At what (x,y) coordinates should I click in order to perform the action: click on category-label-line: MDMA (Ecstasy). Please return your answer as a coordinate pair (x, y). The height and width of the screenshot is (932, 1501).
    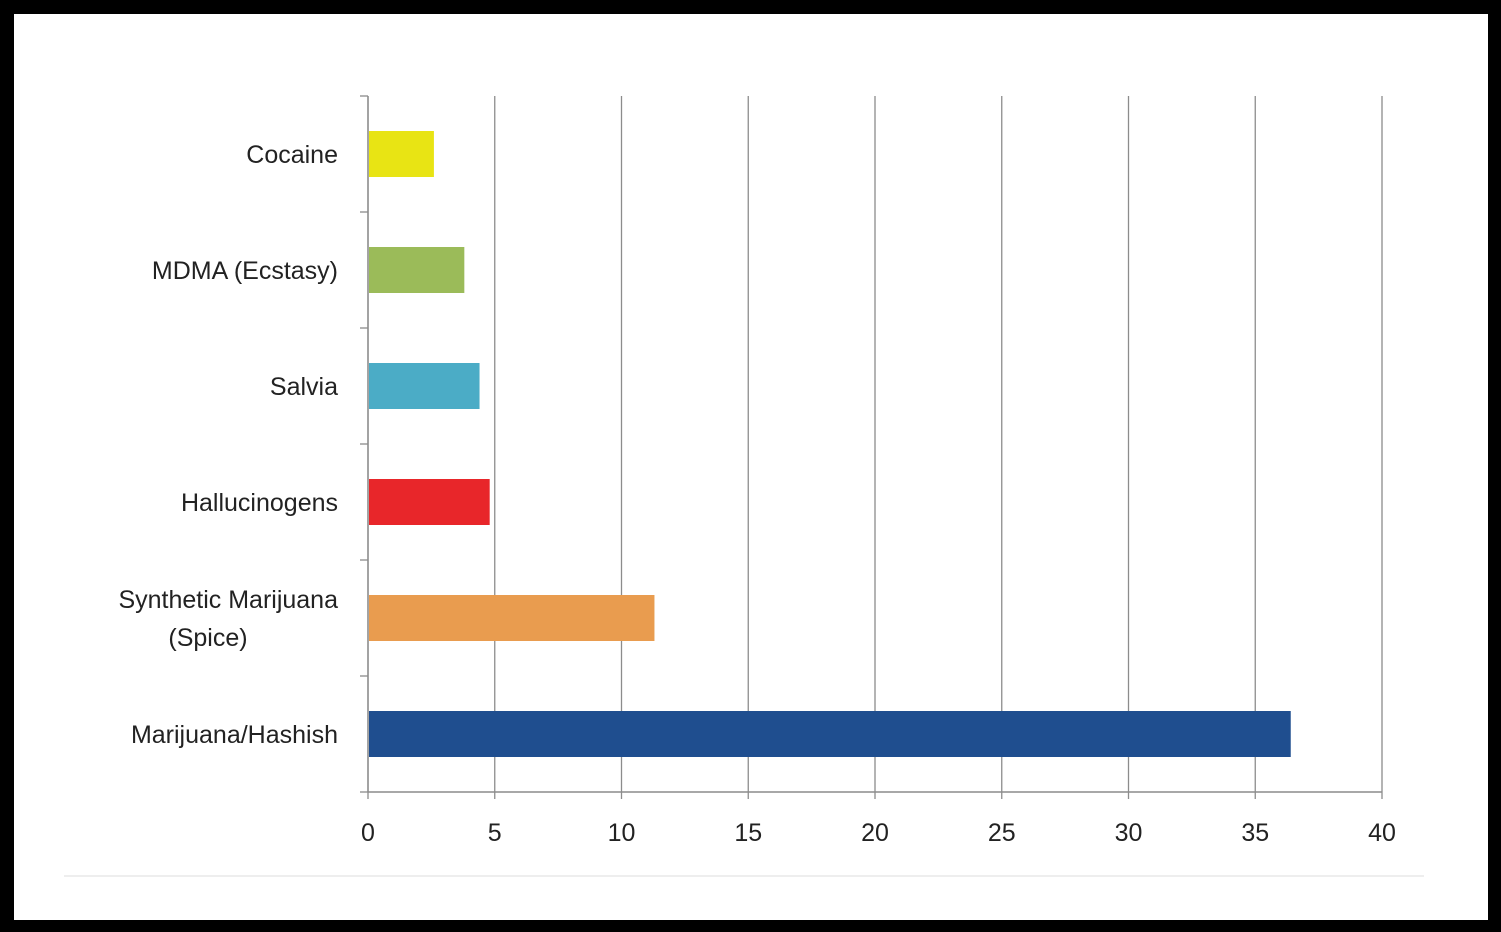
    Looking at the image, I should click on (245, 271).